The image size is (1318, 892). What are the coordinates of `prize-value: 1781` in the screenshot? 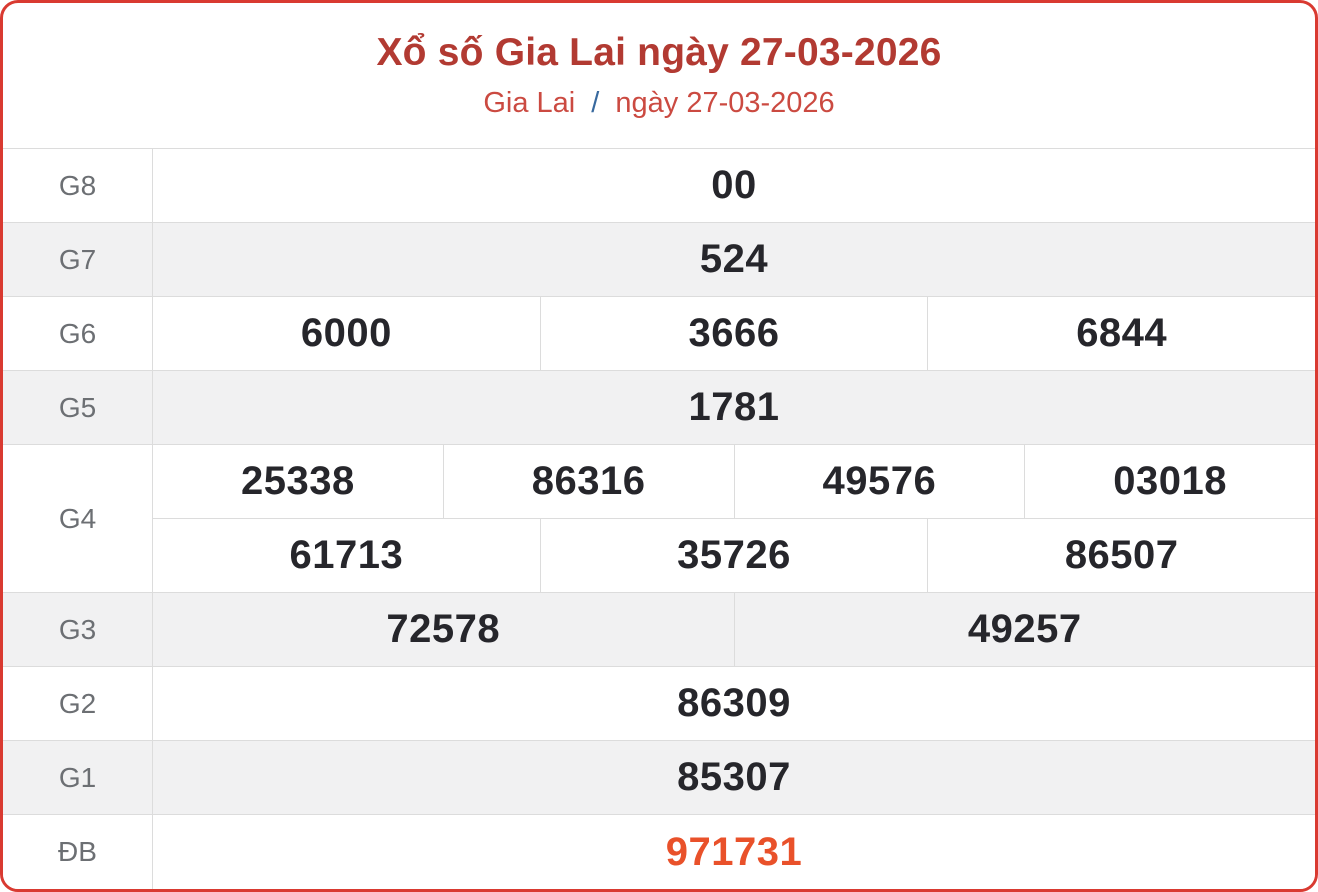 It's located at (734, 407).